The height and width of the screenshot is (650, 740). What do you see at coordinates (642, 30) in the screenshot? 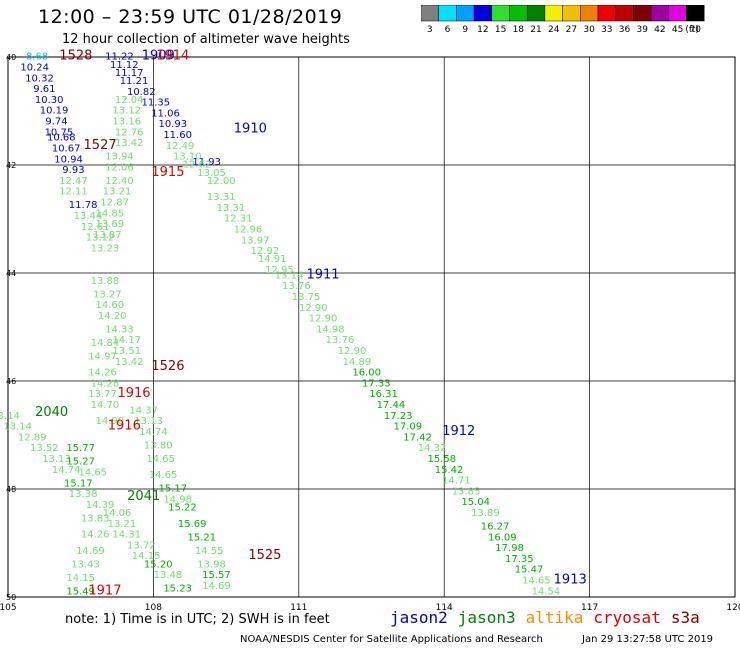
I see `colorbar-label: 39` at bounding box center [642, 30].